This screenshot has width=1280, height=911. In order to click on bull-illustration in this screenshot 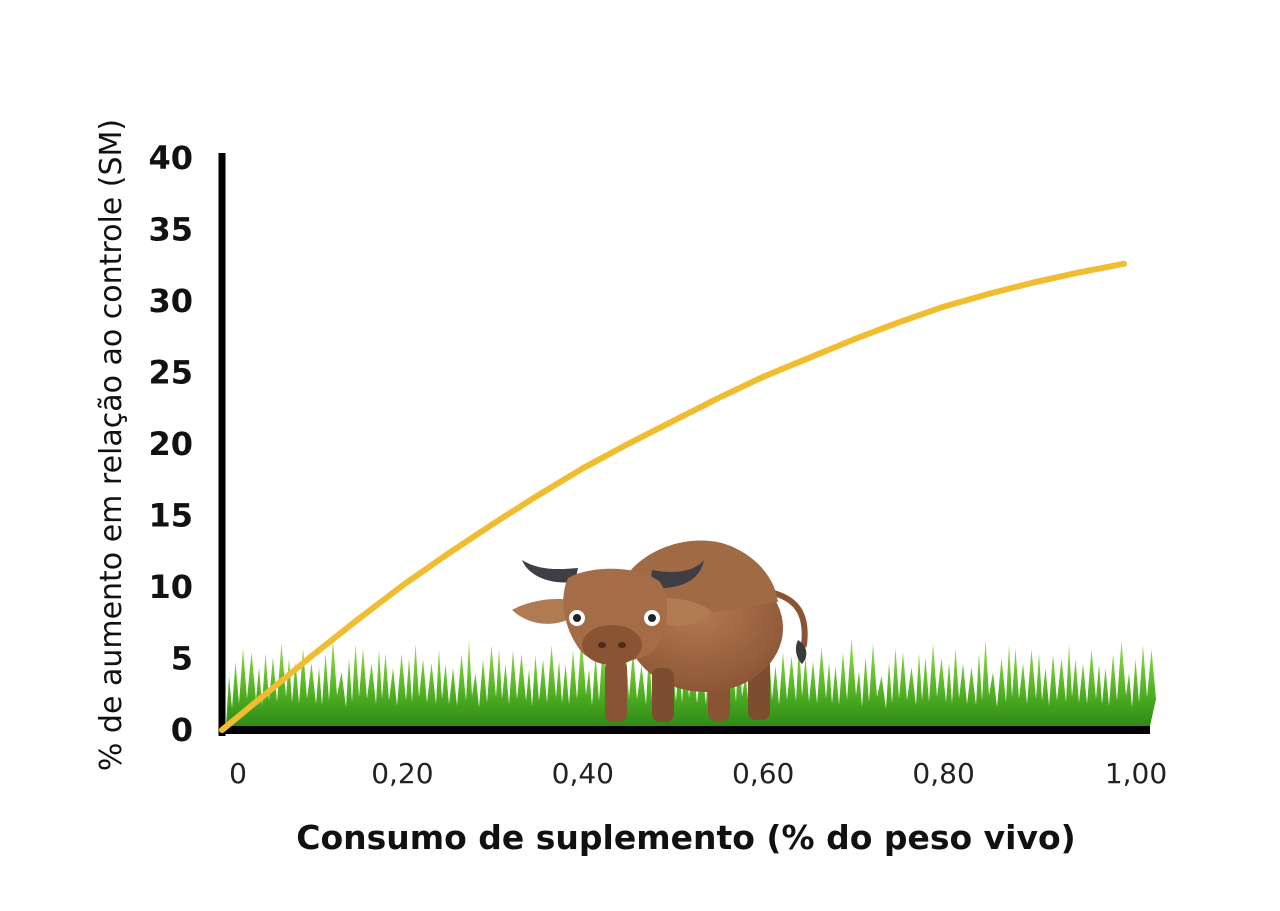, I will do `click(660, 631)`.